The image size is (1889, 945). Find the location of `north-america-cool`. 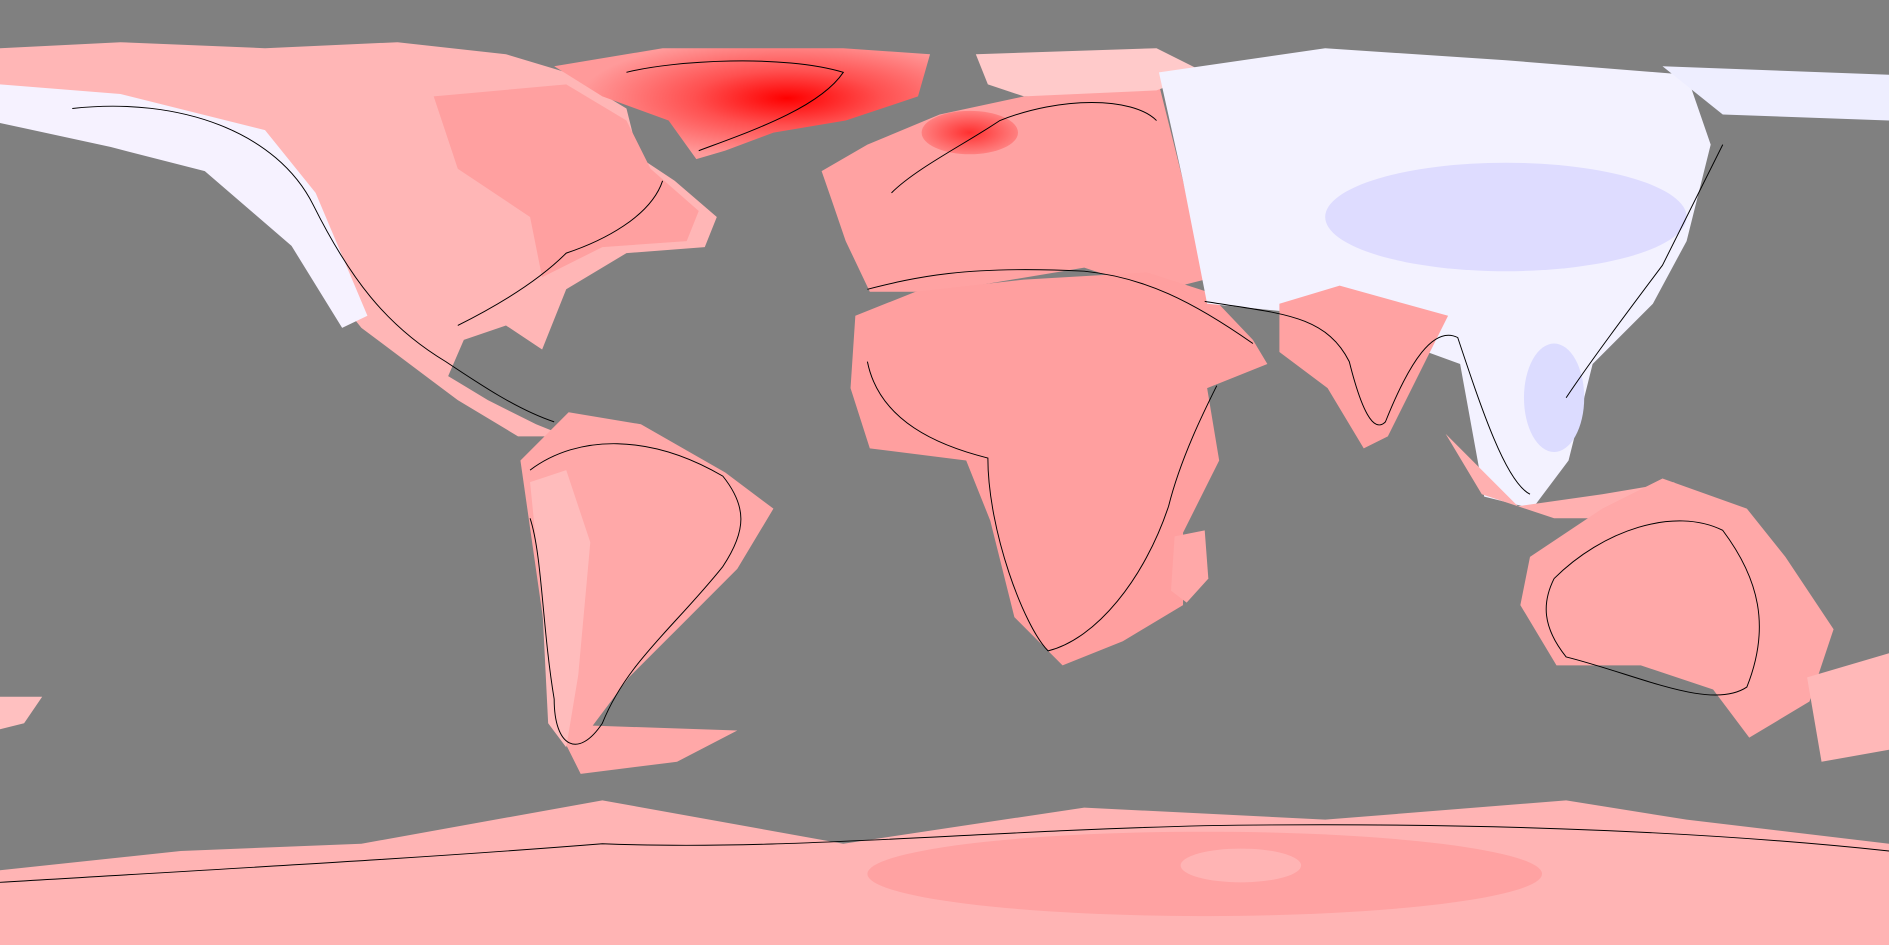

north-america-cool is located at coordinates (184, 206).